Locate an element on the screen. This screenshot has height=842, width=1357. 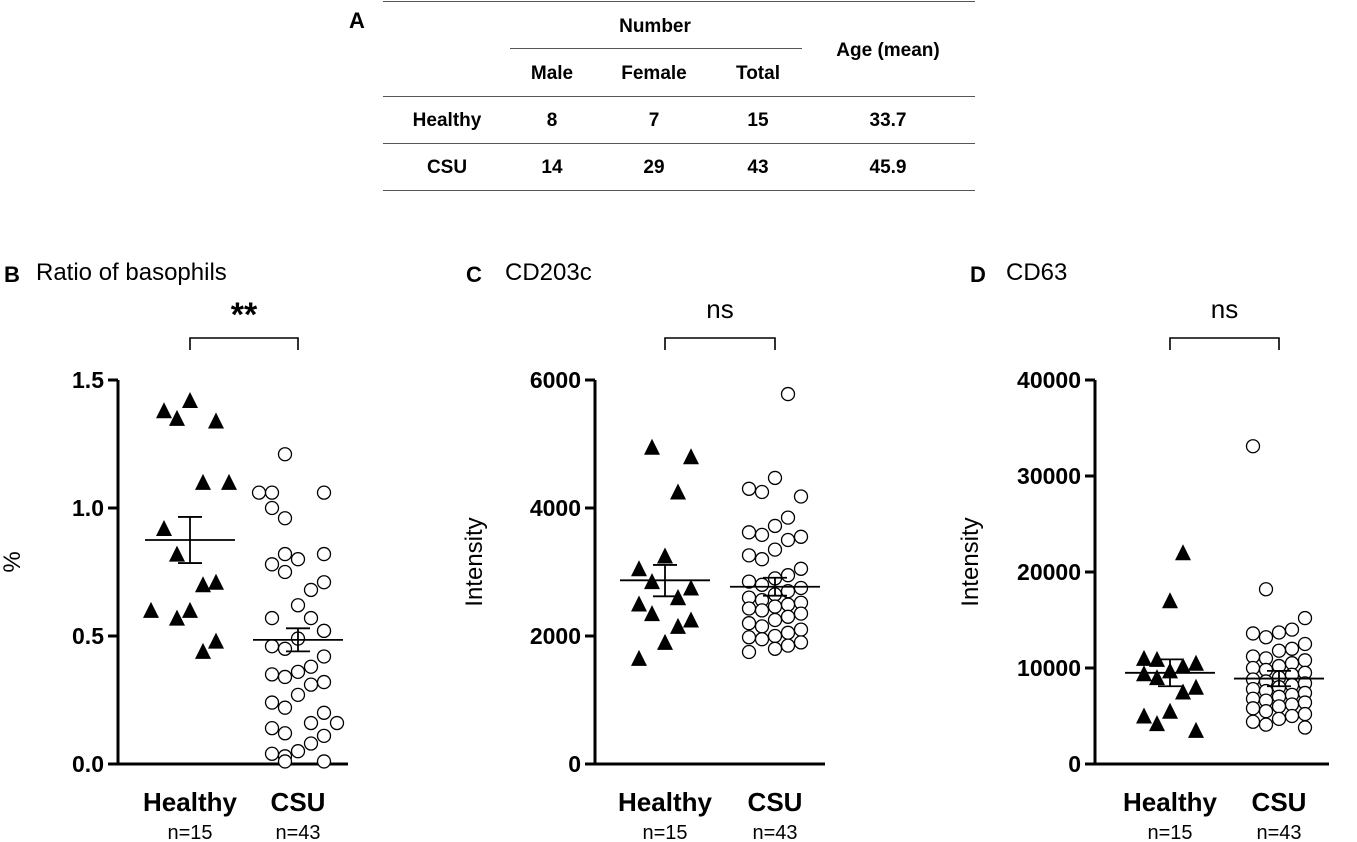
y-tick-label: 20000 is located at coordinates (1049, 572).